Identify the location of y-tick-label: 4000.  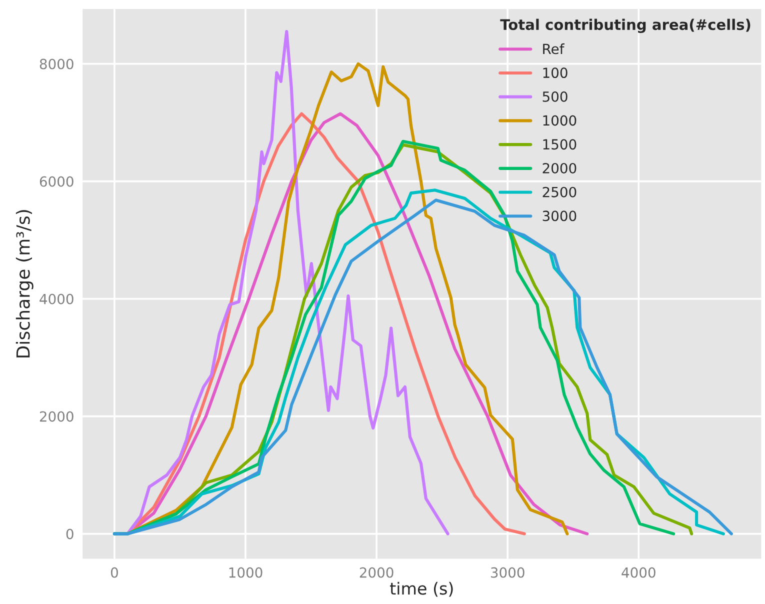
(57, 299).